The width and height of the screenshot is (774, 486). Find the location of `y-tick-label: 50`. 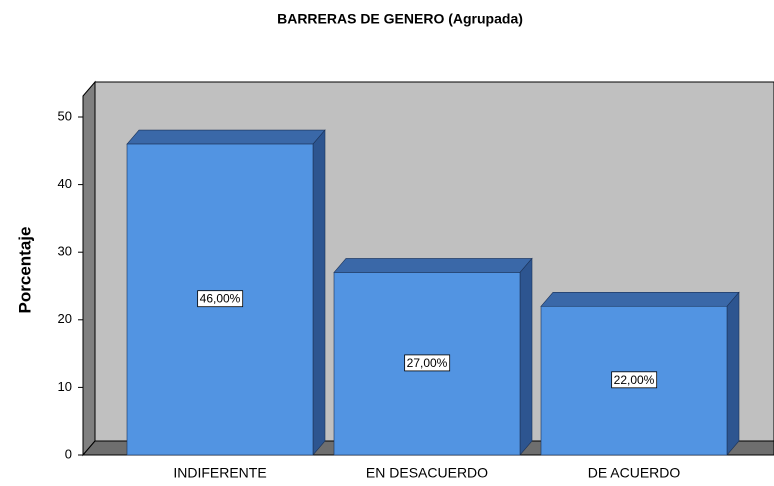

y-tick-label: 50 is located at coordinates (65, 115).